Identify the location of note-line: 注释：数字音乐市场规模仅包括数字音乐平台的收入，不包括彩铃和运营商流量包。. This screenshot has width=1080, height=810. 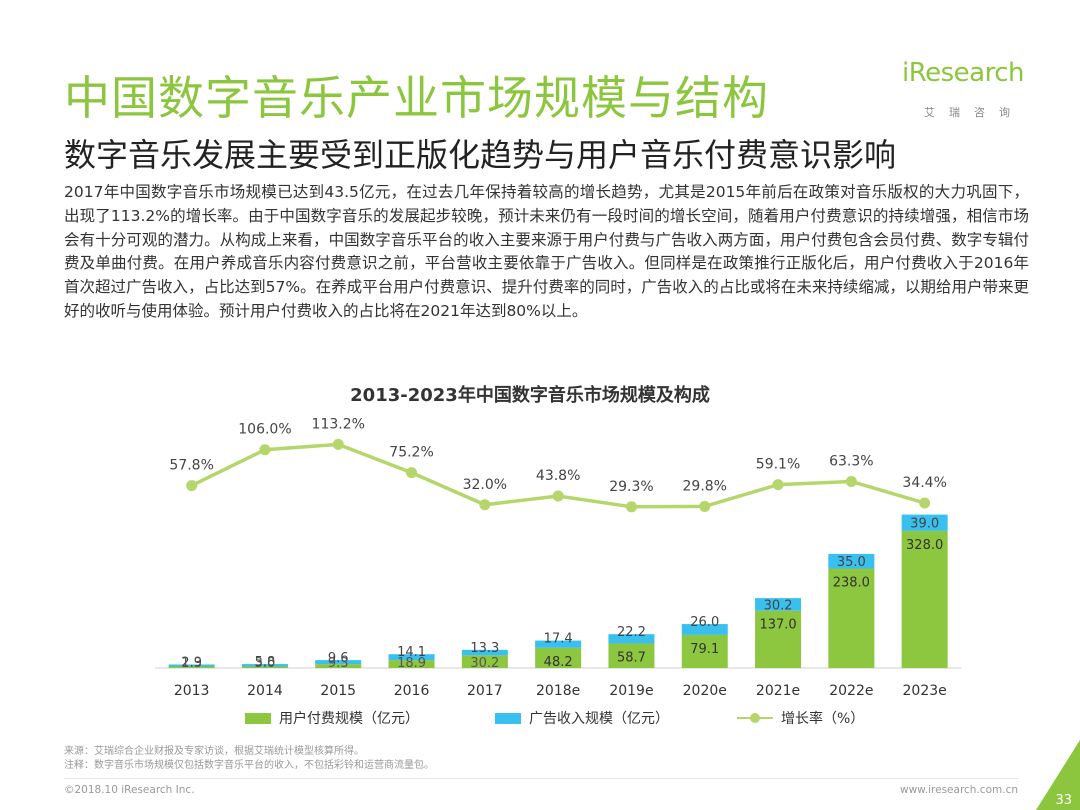
(249, 765).